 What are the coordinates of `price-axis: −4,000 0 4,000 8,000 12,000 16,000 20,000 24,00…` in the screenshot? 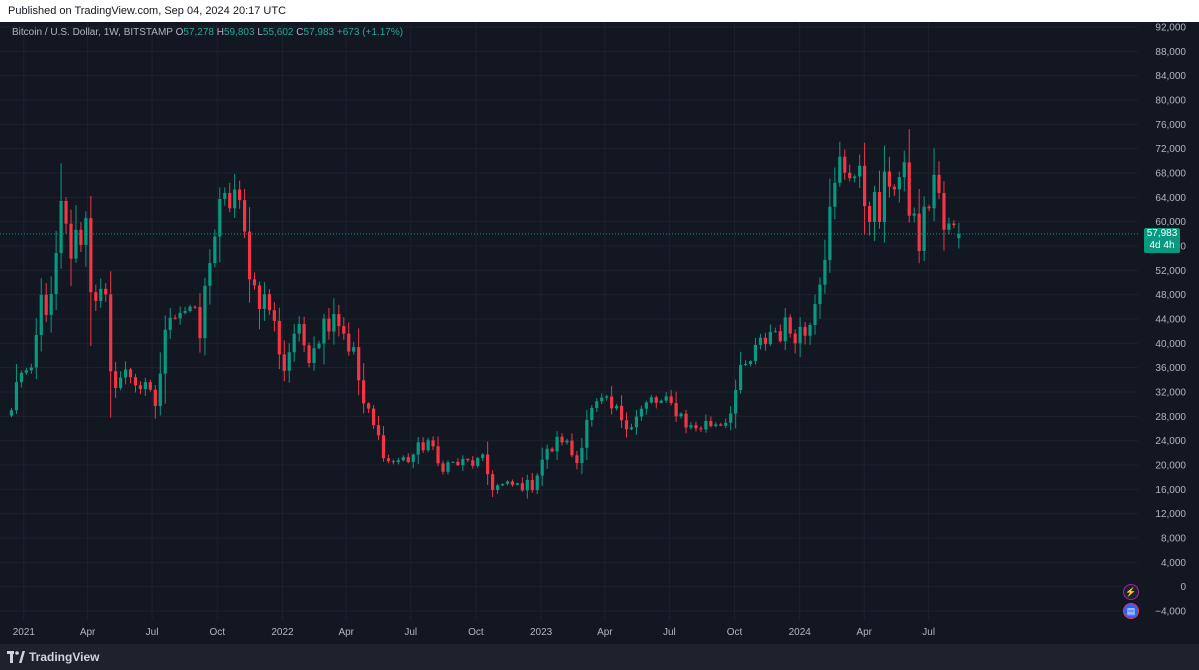 It's located at (1170, 320).